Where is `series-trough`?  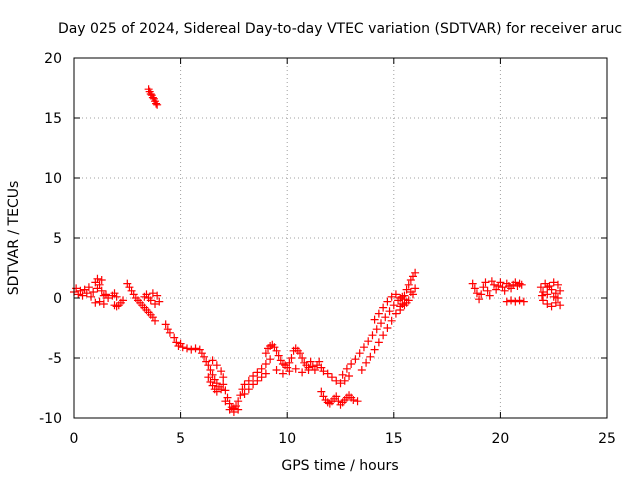 series-trough is located at coordinates (247, 385).